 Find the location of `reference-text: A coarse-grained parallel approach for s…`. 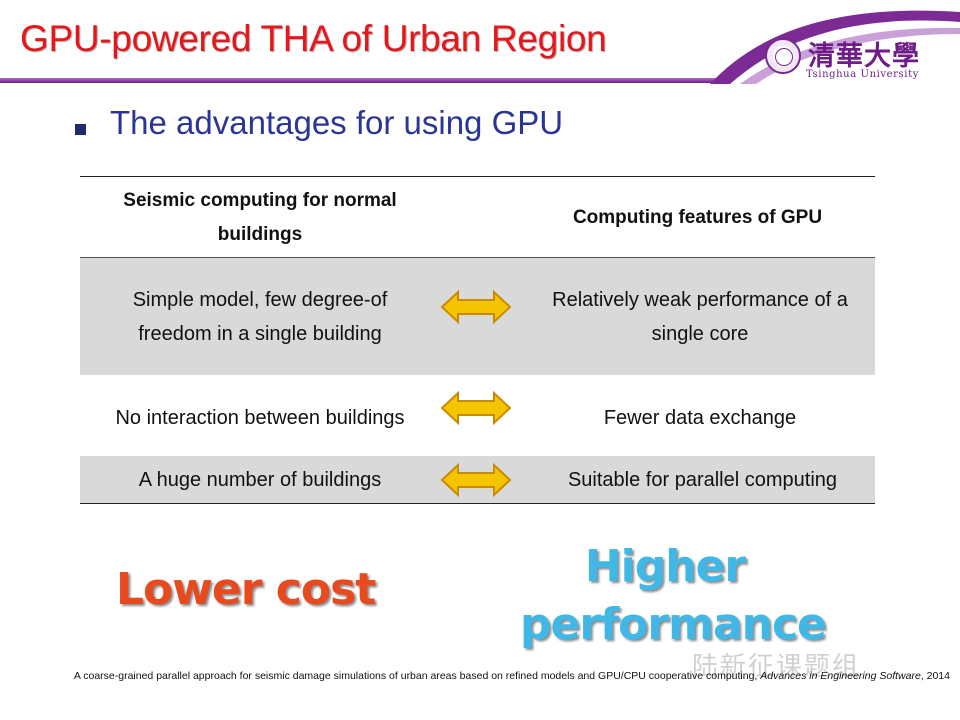

reference-text: A coarse-grained parallel approach for s… is located at coordinates (415, 676).